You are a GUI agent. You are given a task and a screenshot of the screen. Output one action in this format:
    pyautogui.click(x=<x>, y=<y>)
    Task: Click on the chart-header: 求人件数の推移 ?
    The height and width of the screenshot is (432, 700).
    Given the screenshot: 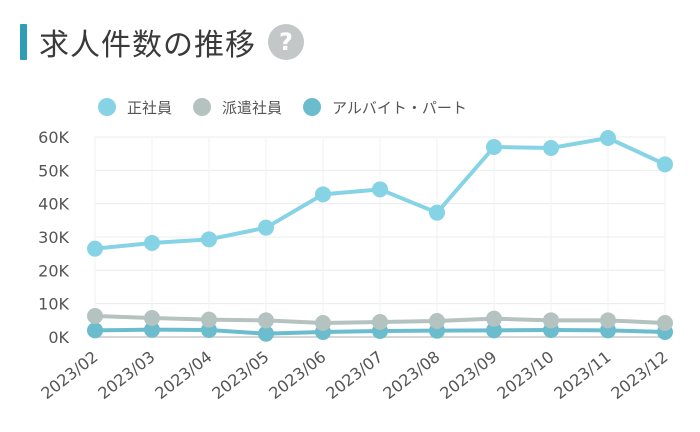 What is the action you would take?
    pyautogui.click(x=162, y=42)
    